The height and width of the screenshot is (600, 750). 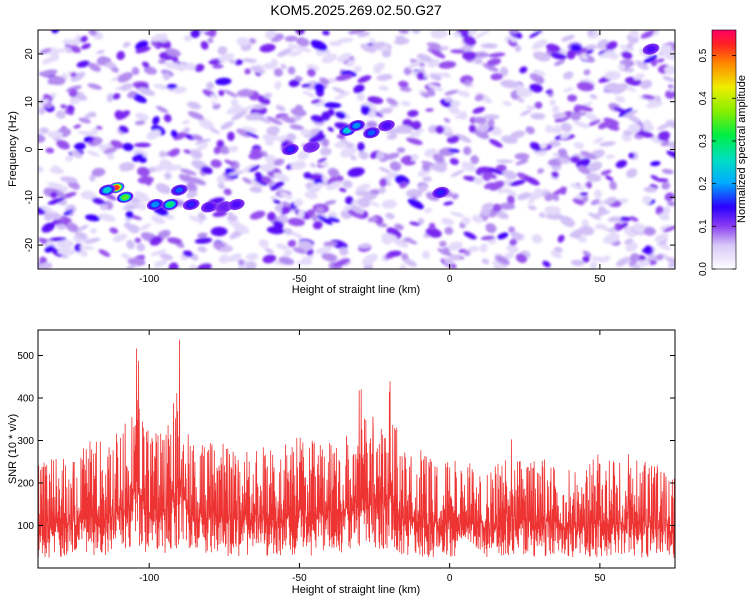 I want to click on y-tick-label: 500, so click(x=25, y=356).